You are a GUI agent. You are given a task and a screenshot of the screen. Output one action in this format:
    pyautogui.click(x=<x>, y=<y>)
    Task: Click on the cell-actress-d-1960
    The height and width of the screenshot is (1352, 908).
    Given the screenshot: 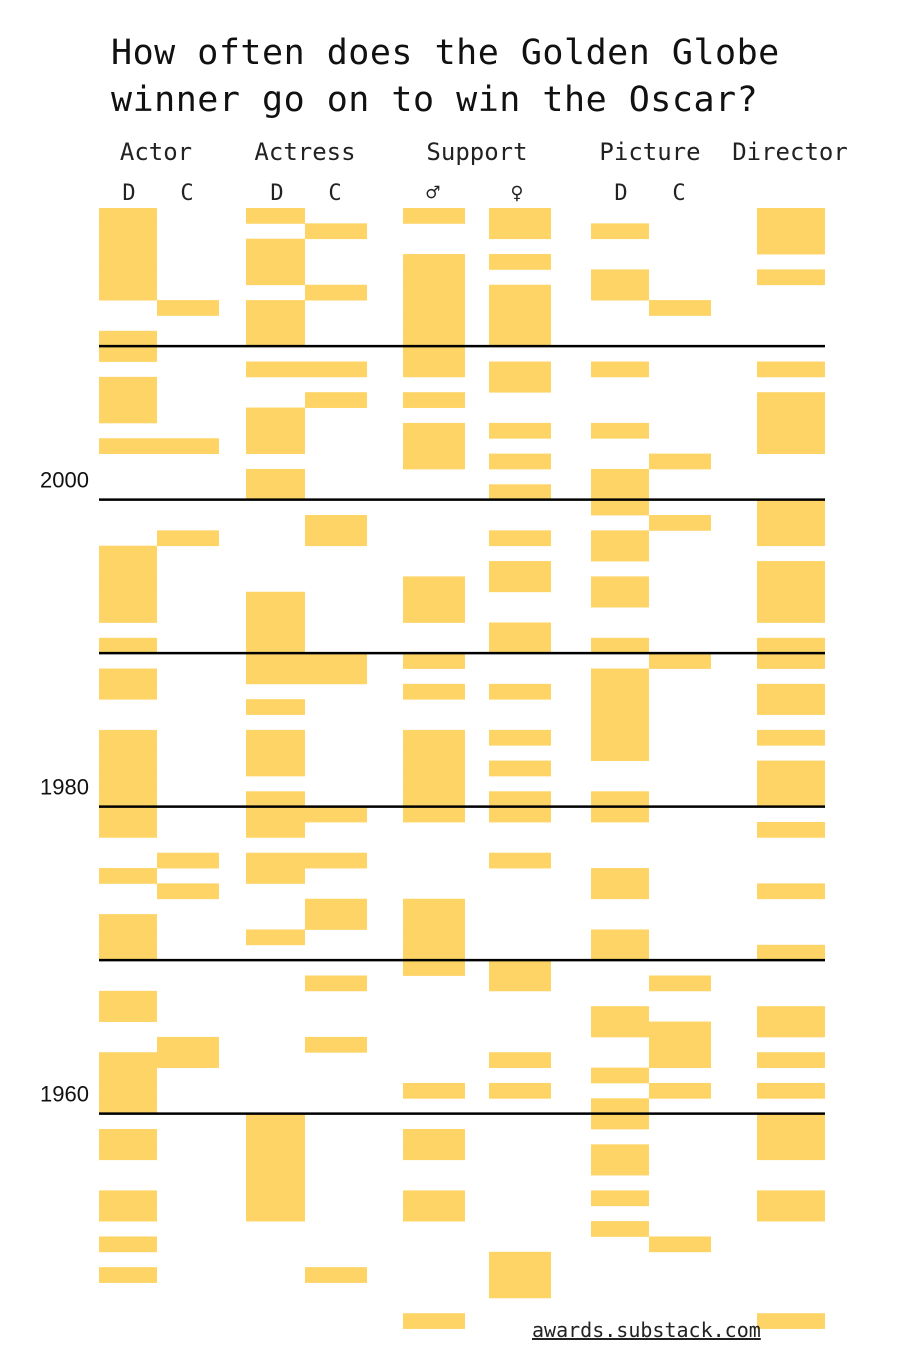 What is the action you would take?
    pyautogui.click(x=275, y=1121)
    